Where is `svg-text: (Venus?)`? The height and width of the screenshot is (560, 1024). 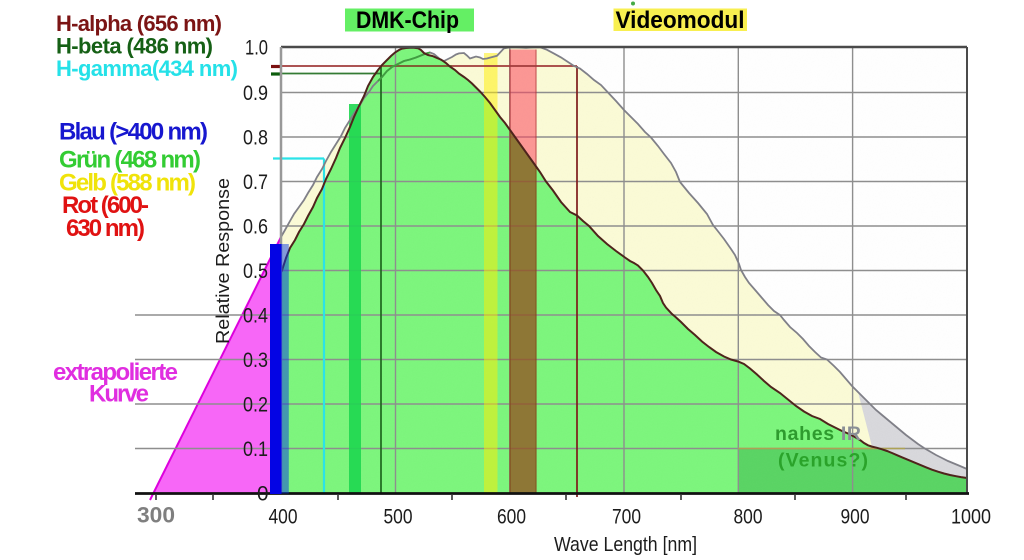 svg-text: (Venus?) is located at coordinates (823, 461).